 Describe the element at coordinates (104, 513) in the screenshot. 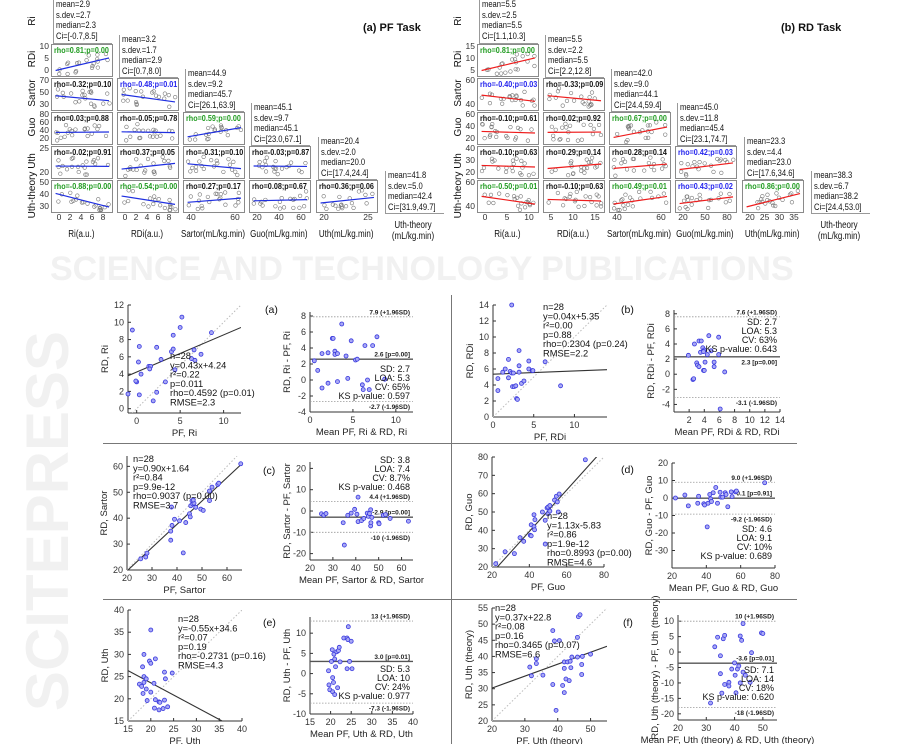

I see `y-axis-label: RD, Sartor` at that location.